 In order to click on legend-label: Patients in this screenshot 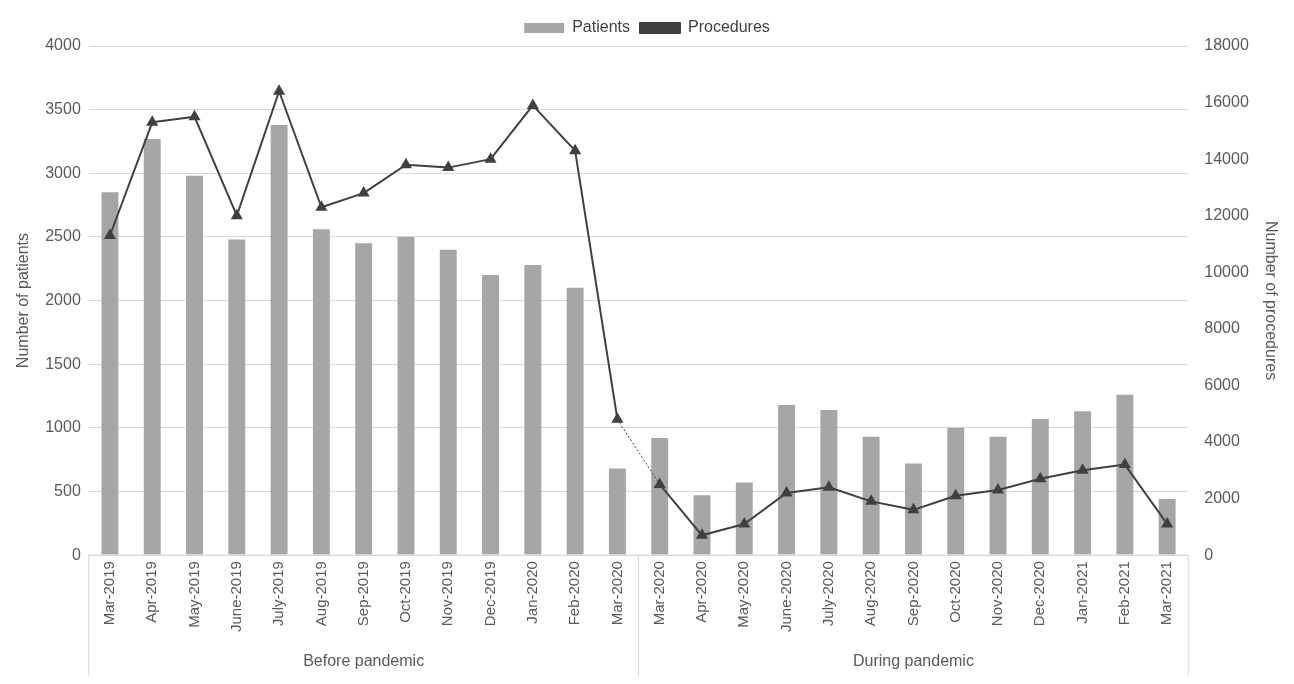, I will do `click(601, 27)`.